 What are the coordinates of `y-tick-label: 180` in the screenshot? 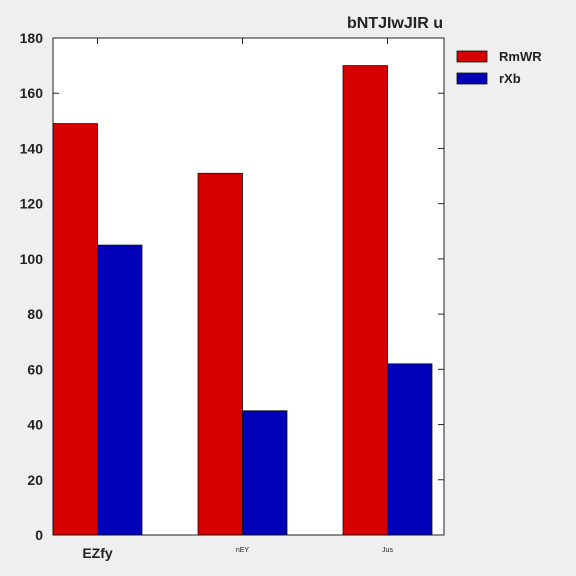 It's located at (32, 38).